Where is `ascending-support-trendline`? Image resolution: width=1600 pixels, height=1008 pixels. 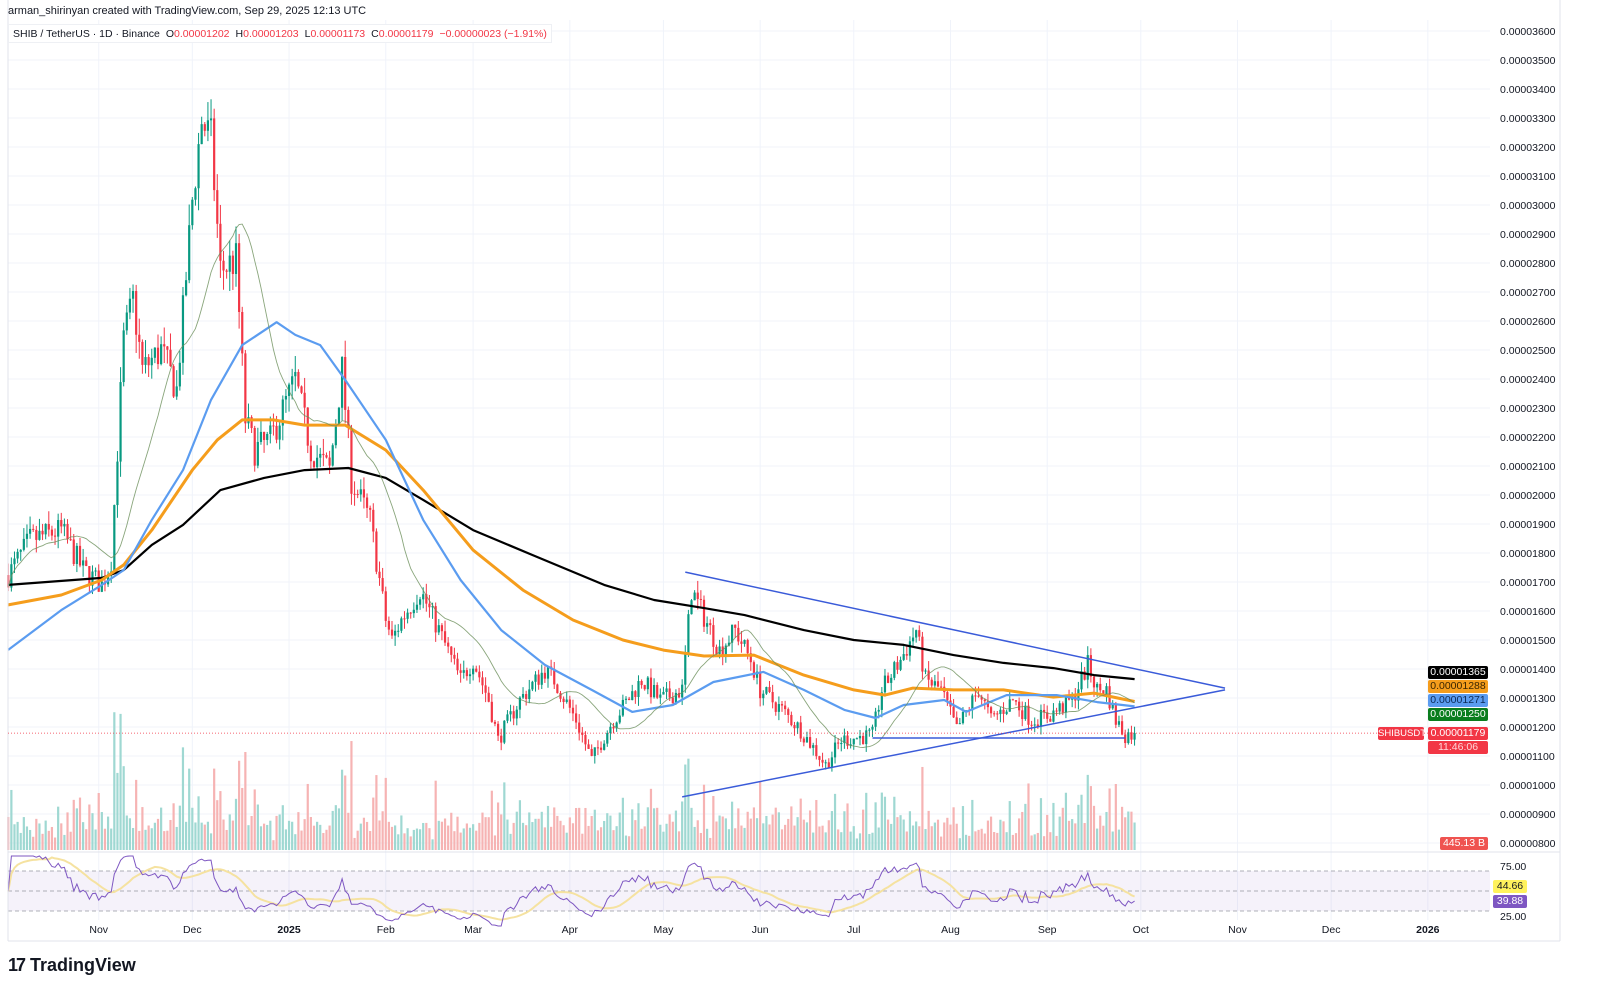
ascending-support-trendline is located at coordinates (954, 743).